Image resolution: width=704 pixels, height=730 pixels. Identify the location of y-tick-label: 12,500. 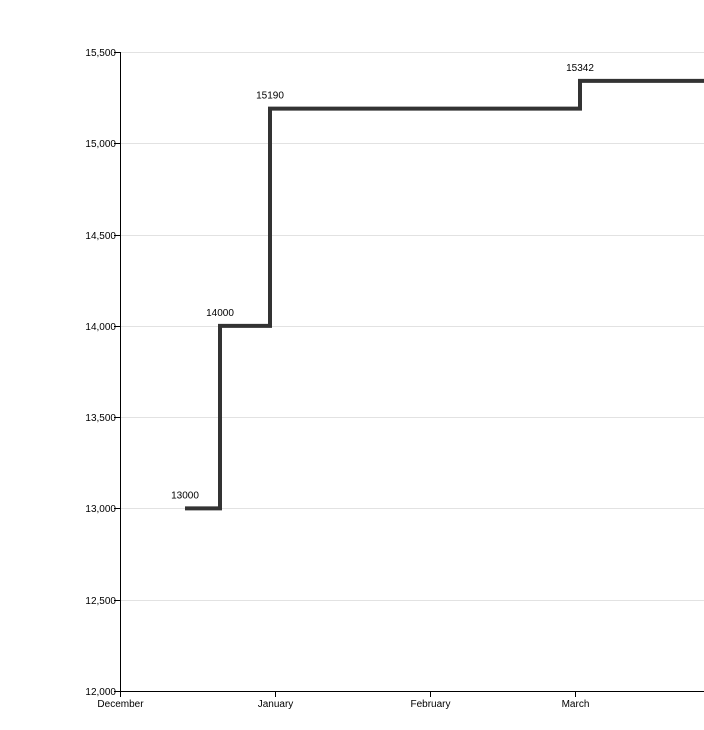
(100, 601).